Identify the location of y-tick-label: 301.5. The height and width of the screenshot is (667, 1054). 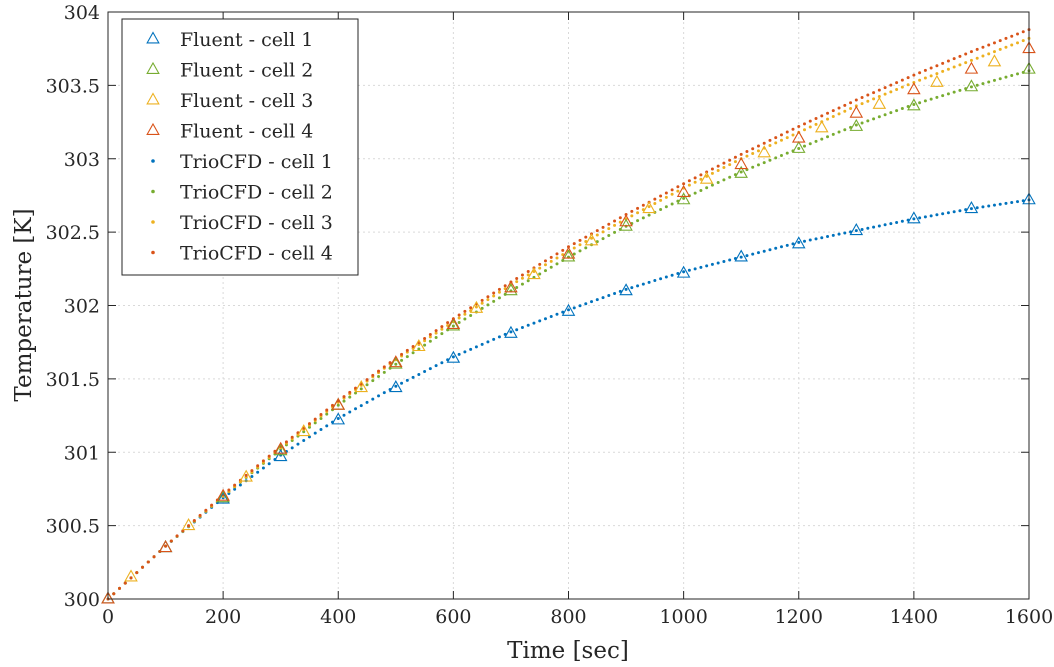
(73, 380).